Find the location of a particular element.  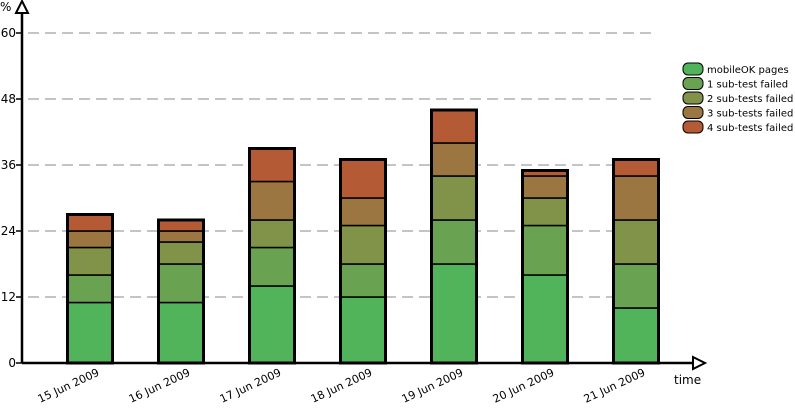

y-tick-label: 0 is located at coordinates (12, 363).